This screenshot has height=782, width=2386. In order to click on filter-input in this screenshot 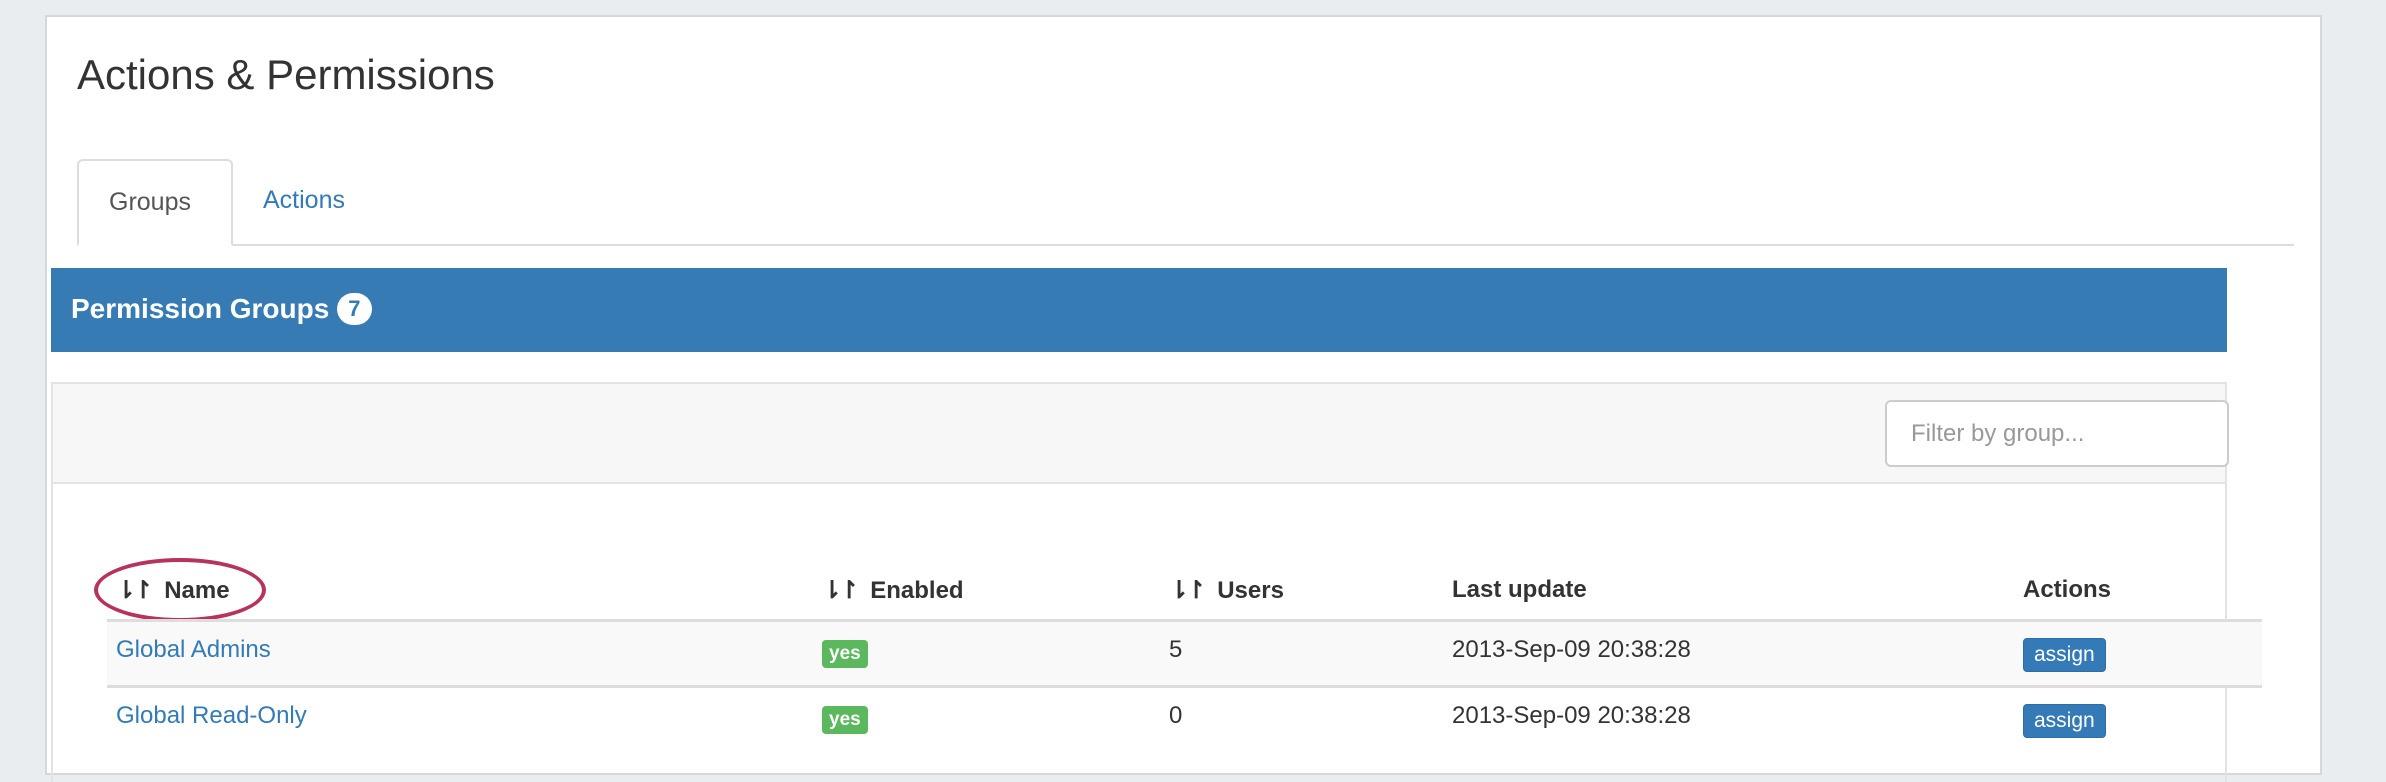, I will do `click(2057, 433)`.